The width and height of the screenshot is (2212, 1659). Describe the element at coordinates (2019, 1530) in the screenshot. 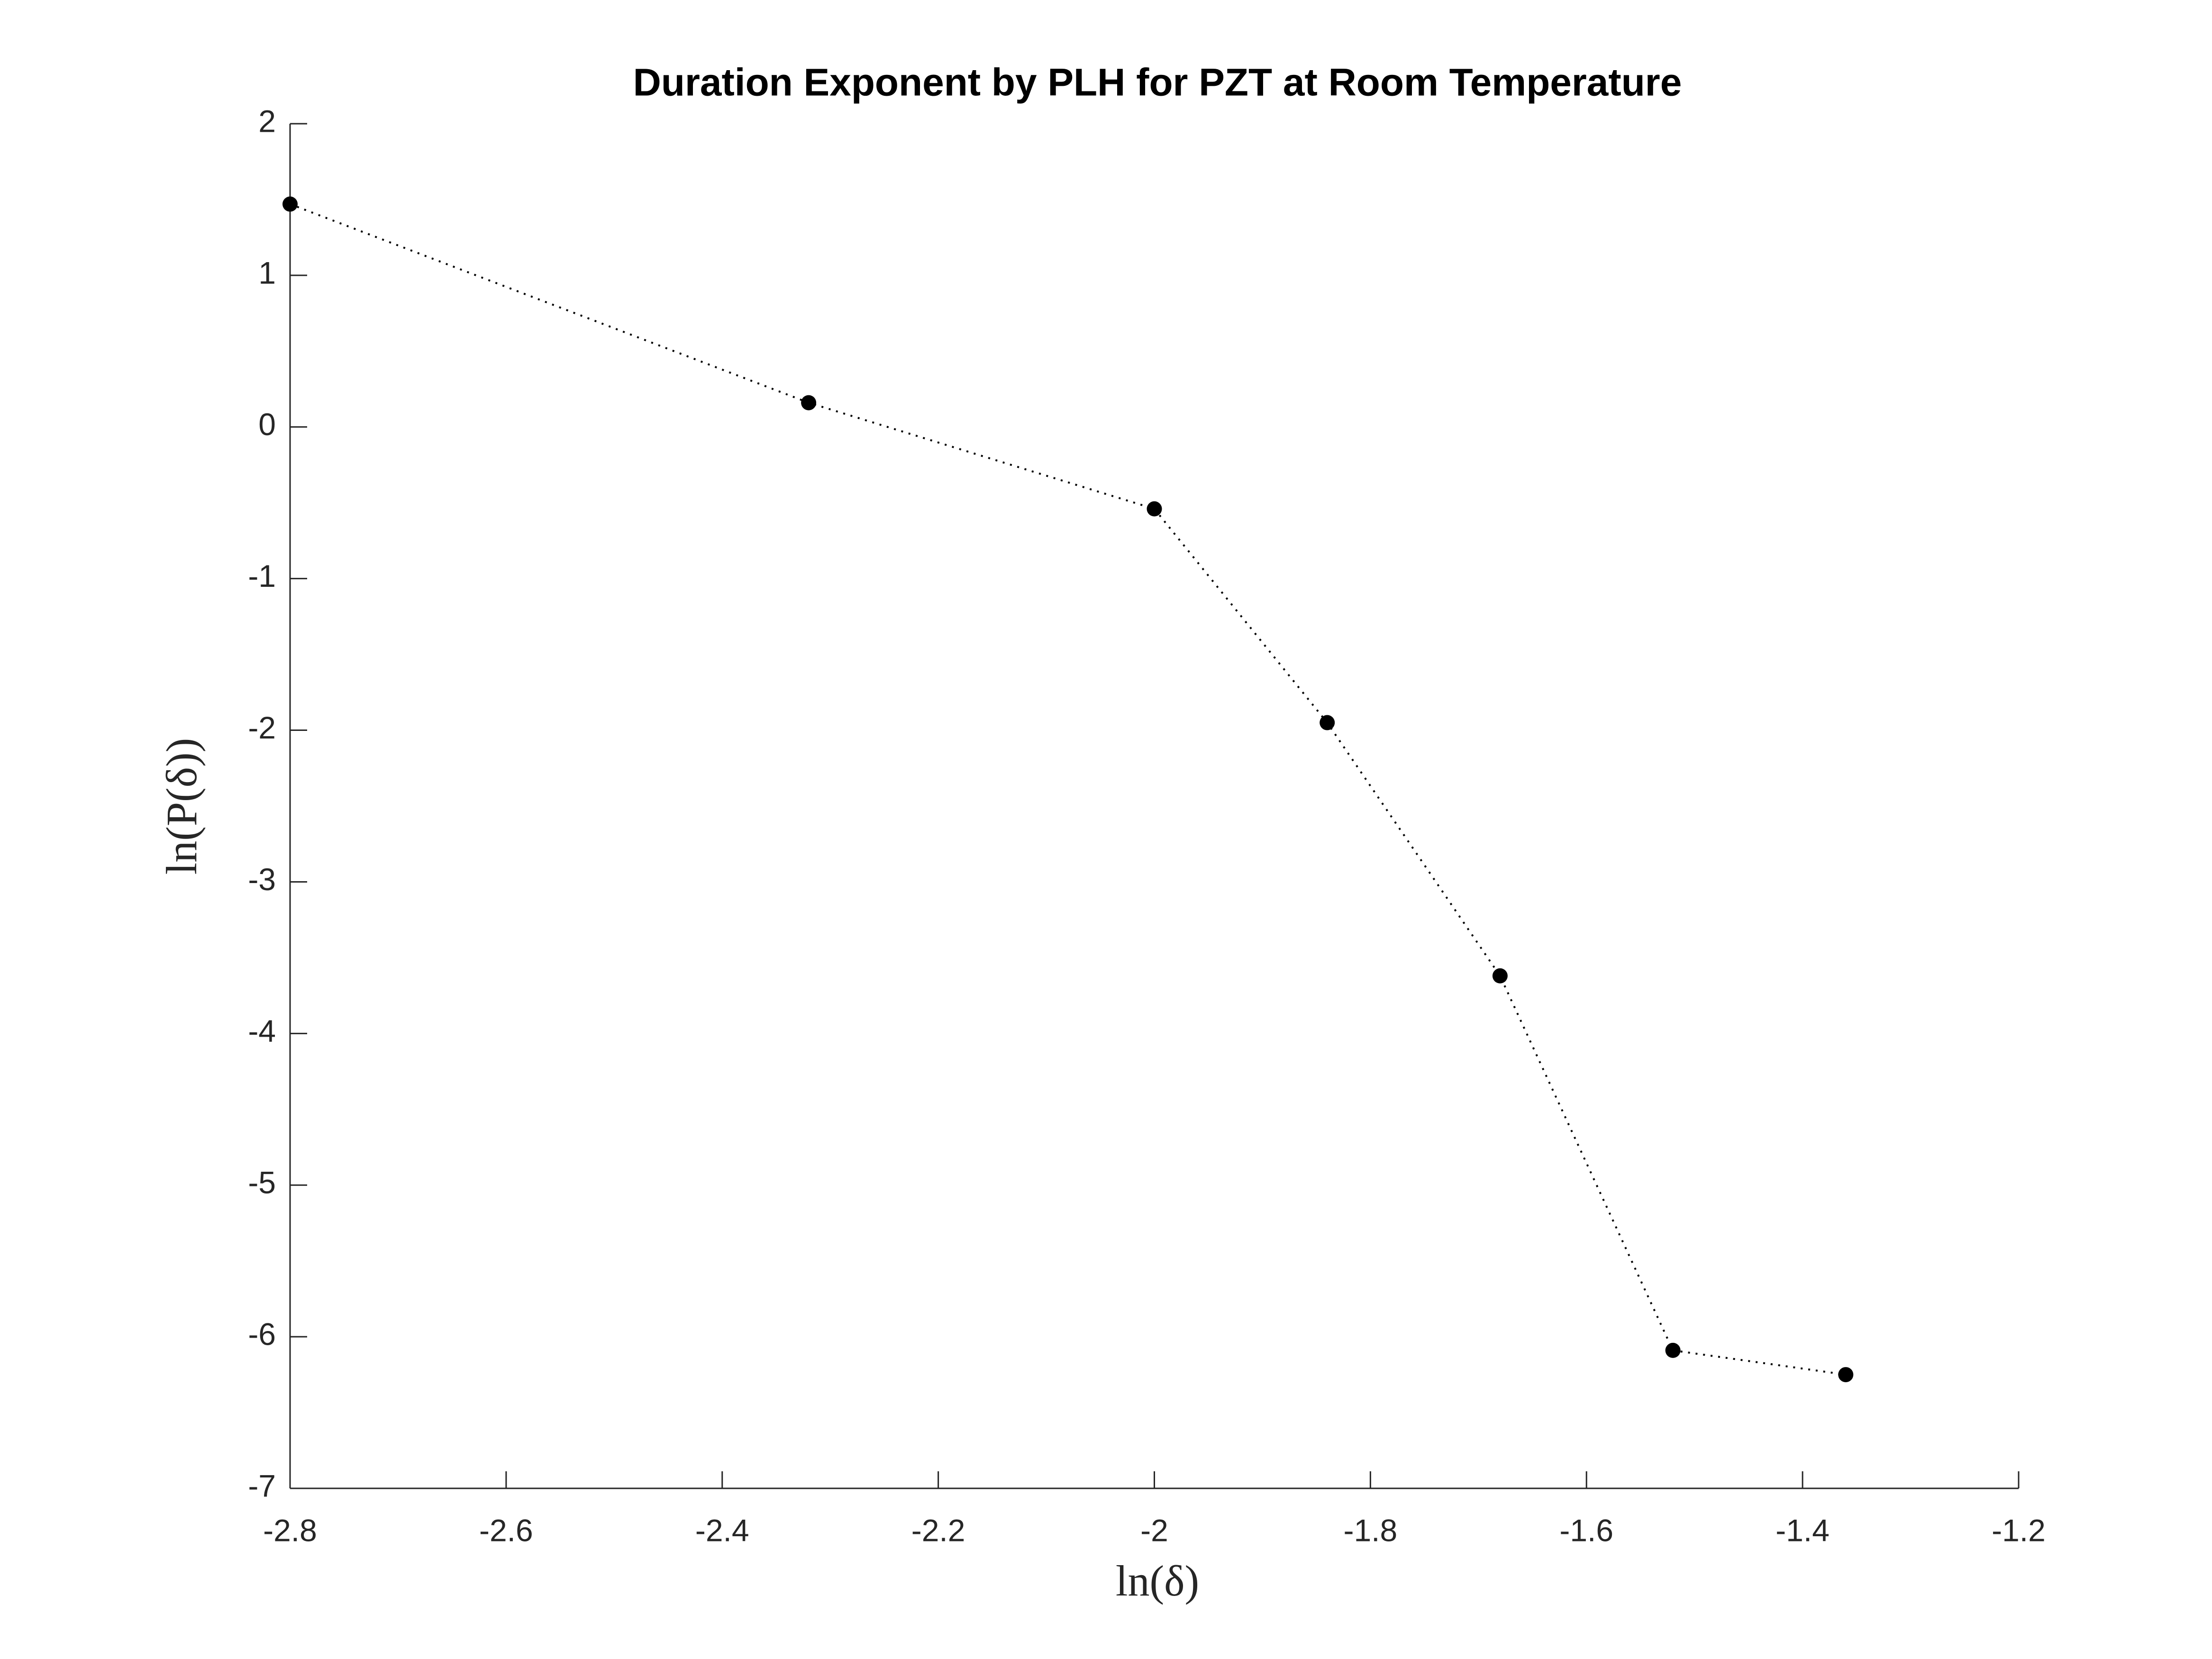

I see `x-tick-label: -1.2` at that location.